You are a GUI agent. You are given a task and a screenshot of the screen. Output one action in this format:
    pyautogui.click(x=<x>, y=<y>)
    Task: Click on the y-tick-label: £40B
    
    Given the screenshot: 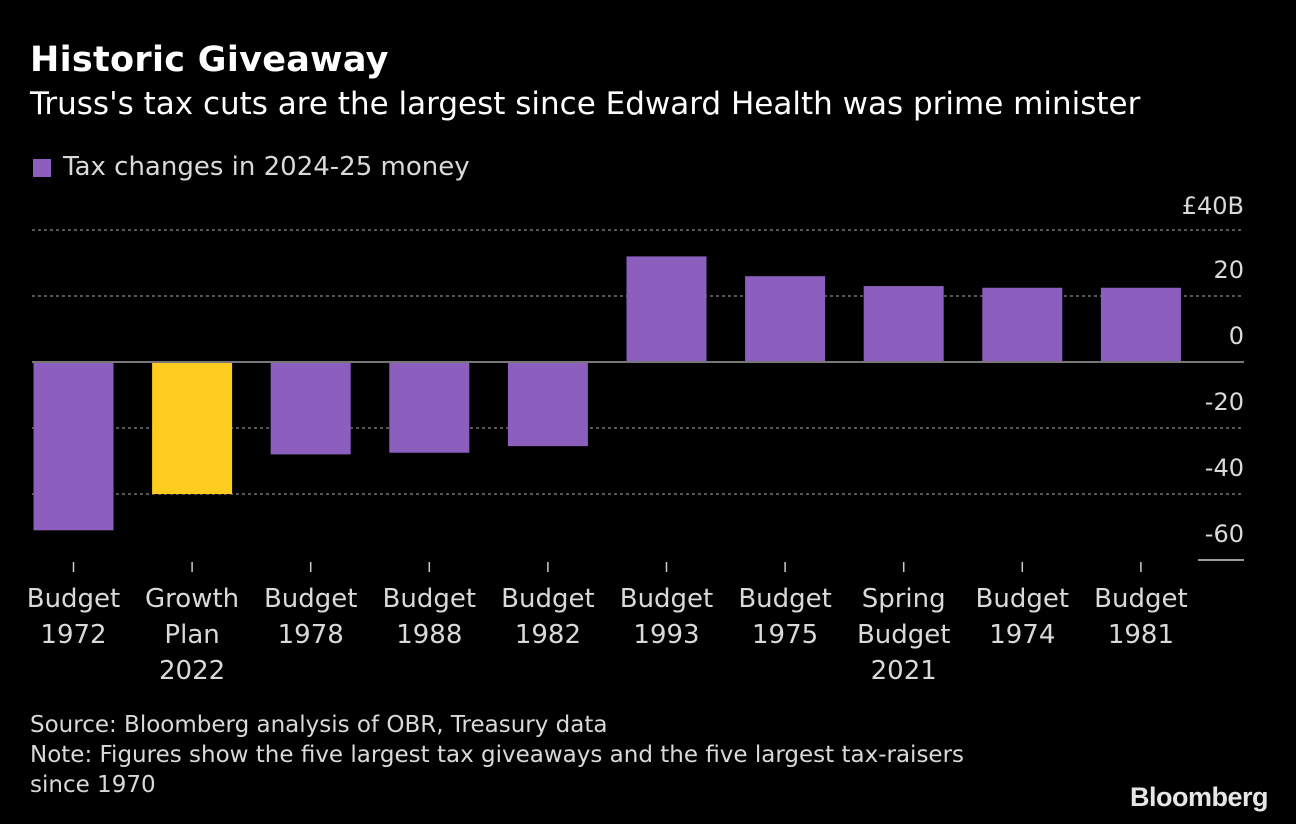 What is the action you would take?
    pyautogui.click(x=1213, y=206)
    